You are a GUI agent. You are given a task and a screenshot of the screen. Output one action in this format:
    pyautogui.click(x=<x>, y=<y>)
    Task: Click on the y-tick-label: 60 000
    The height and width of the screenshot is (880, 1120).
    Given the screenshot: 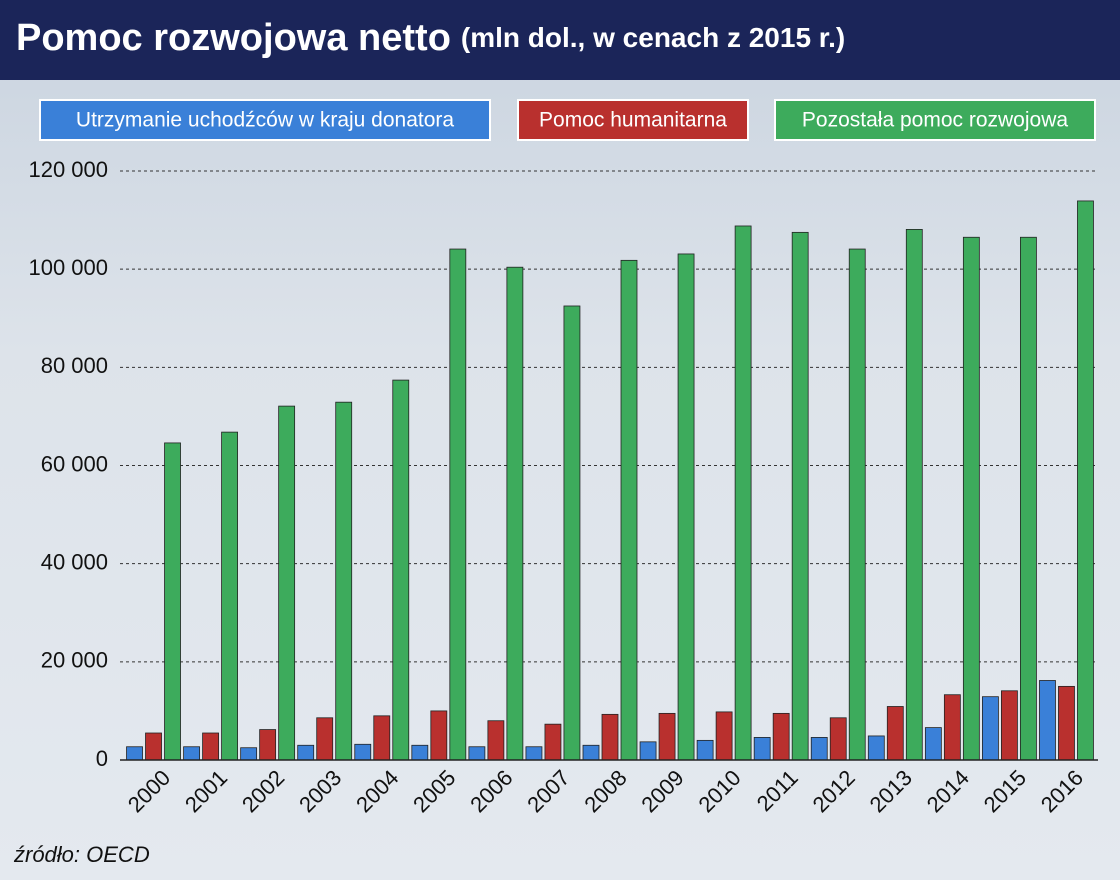 What is the action you would take?
    pyautogui.click(x=74, y=463)
    